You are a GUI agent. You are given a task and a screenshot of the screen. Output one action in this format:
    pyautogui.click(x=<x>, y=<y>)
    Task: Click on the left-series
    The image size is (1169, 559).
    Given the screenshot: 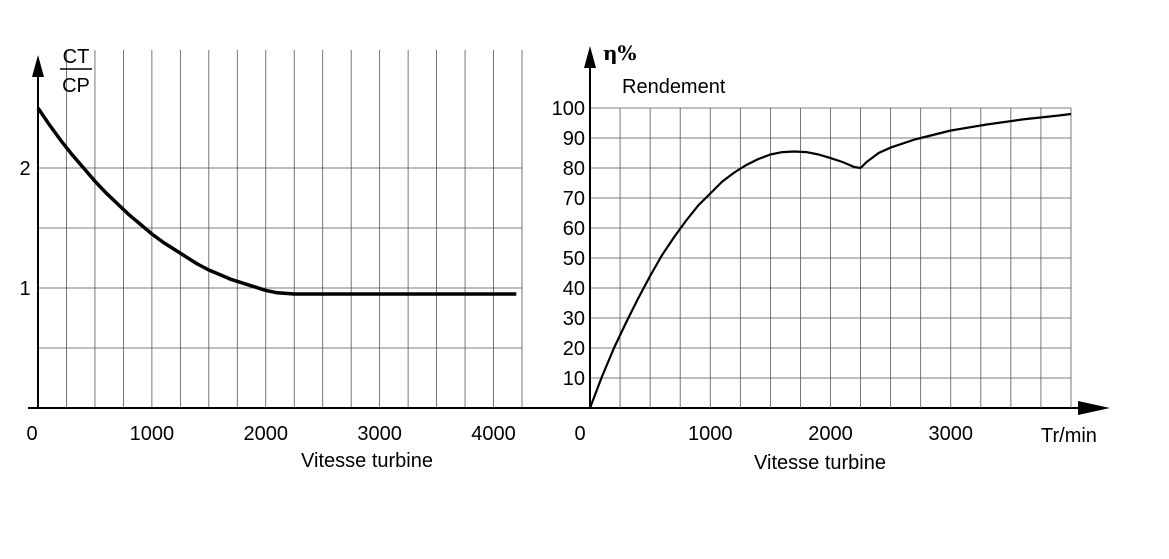 What is the action you would take?
    pyautogui.click(x=276, y=201)
    